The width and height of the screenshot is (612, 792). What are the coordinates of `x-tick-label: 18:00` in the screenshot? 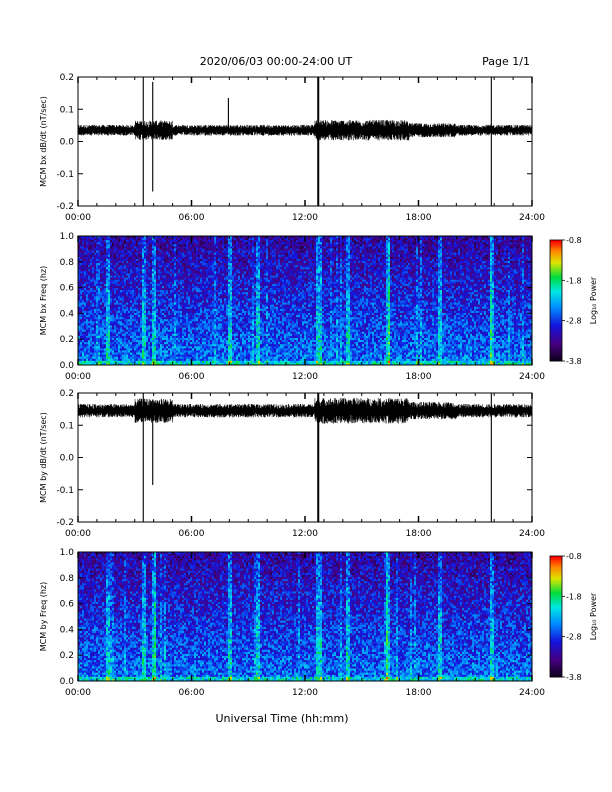 It's located at (419, 218).